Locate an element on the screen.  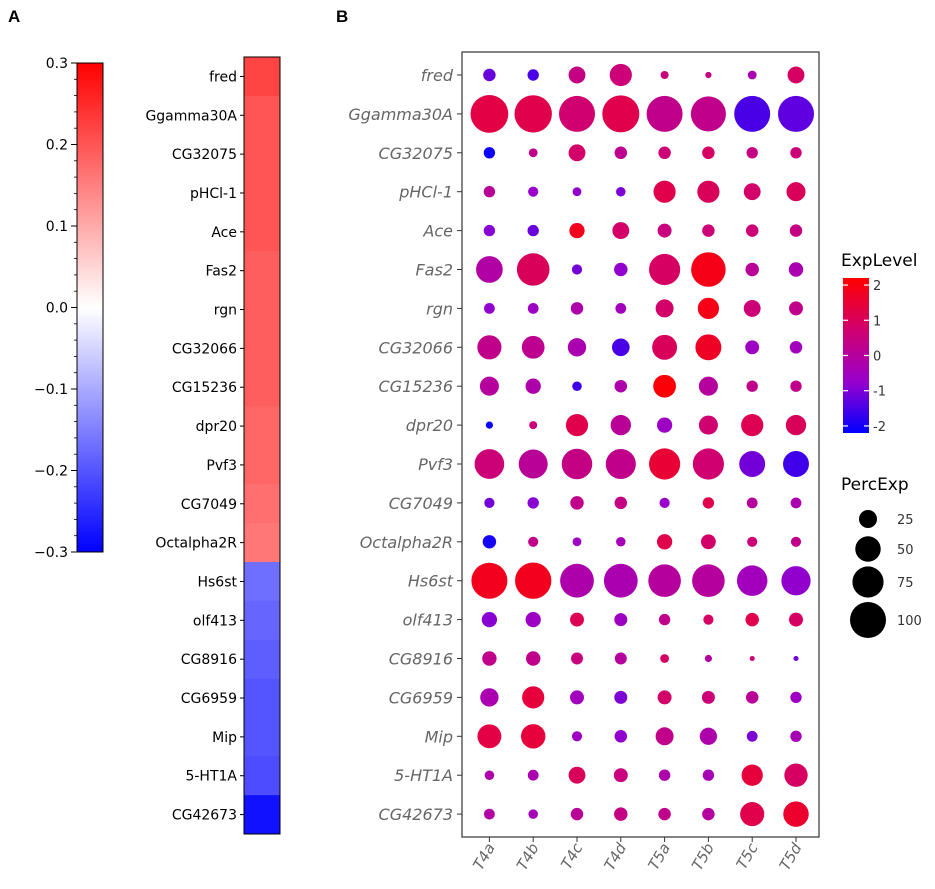
dot-CG32066-T4a is located at coordinates (489, 347).